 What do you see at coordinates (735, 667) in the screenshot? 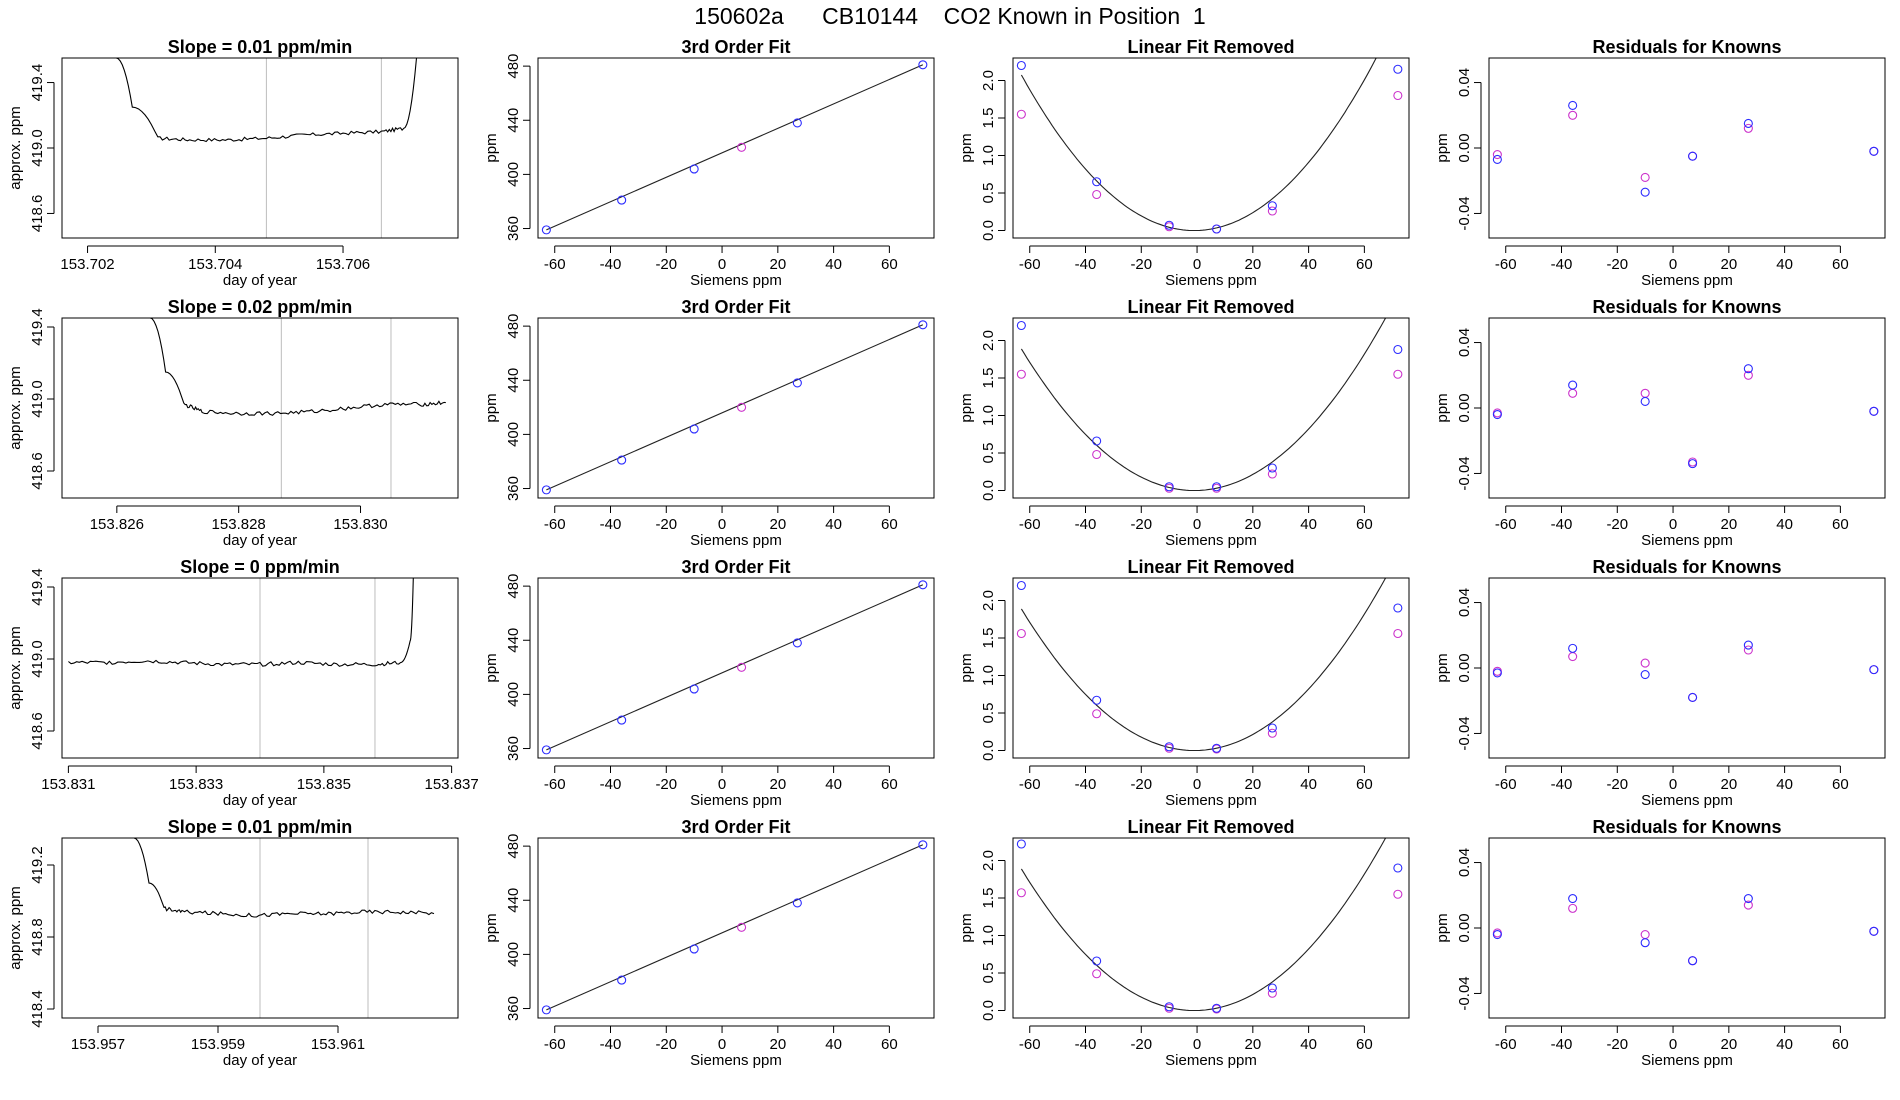
I see `fit-line` at bounding box center [735, 667].